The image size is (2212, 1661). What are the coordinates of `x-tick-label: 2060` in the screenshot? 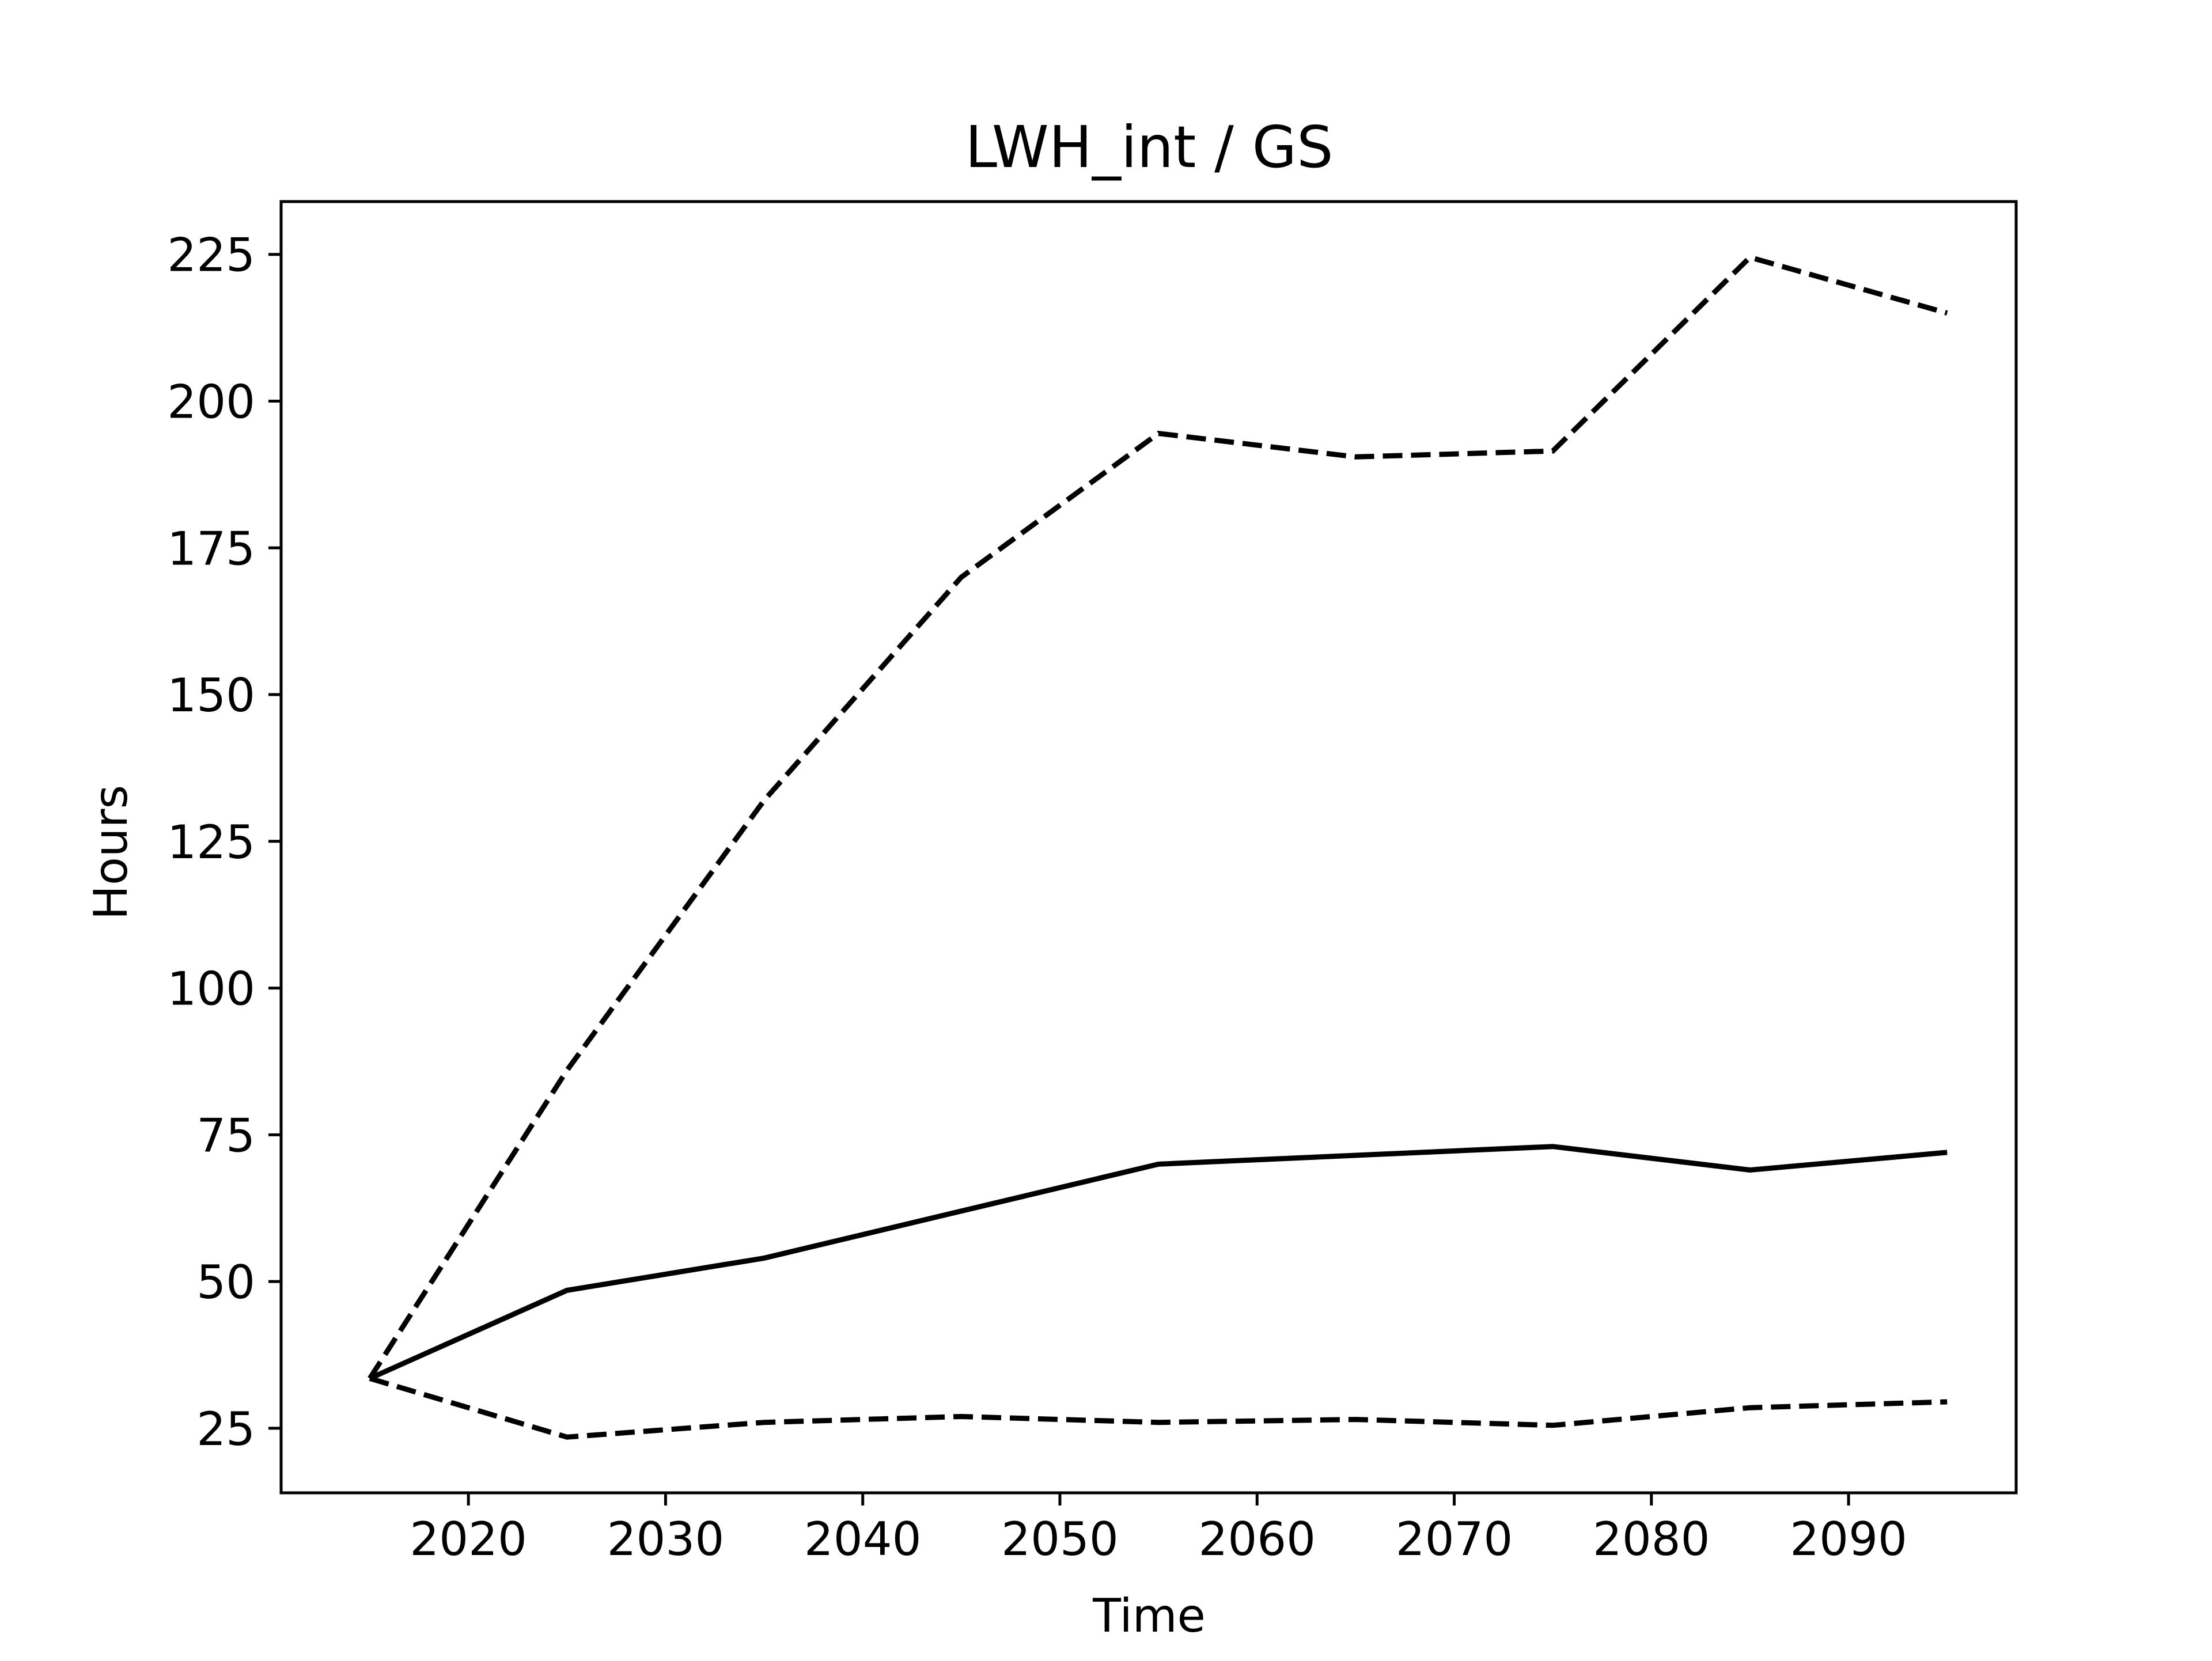 It's located at (1257, 1539).